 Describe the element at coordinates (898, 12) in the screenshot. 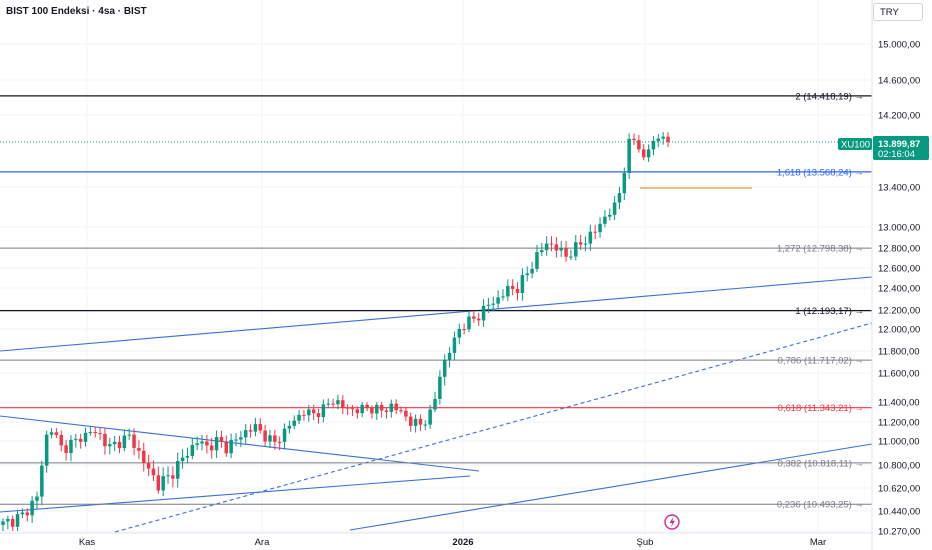

I see `currency-button: TRY` at that location.